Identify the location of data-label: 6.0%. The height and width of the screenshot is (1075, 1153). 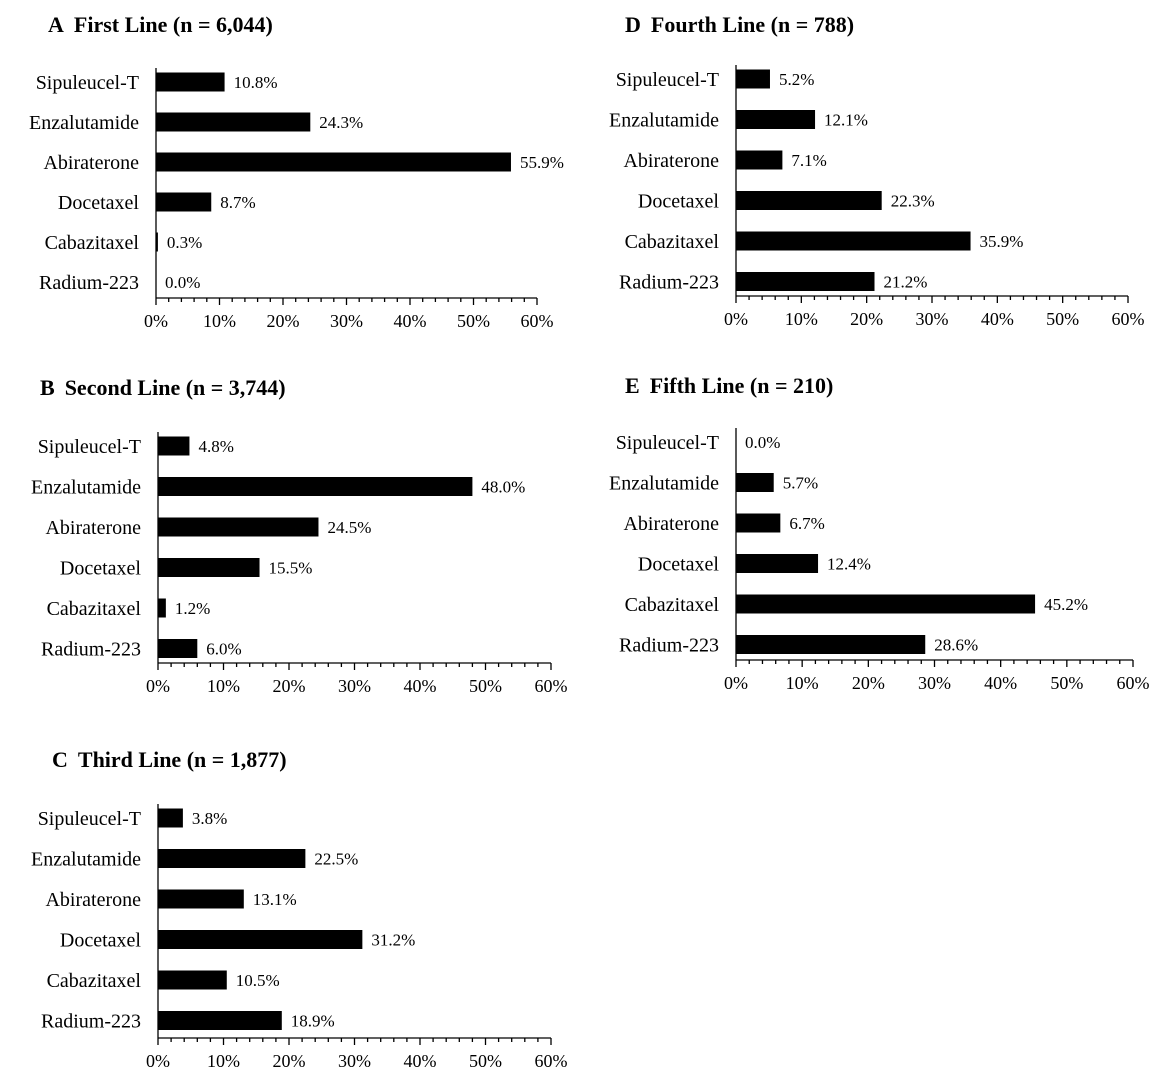
(223, 649).